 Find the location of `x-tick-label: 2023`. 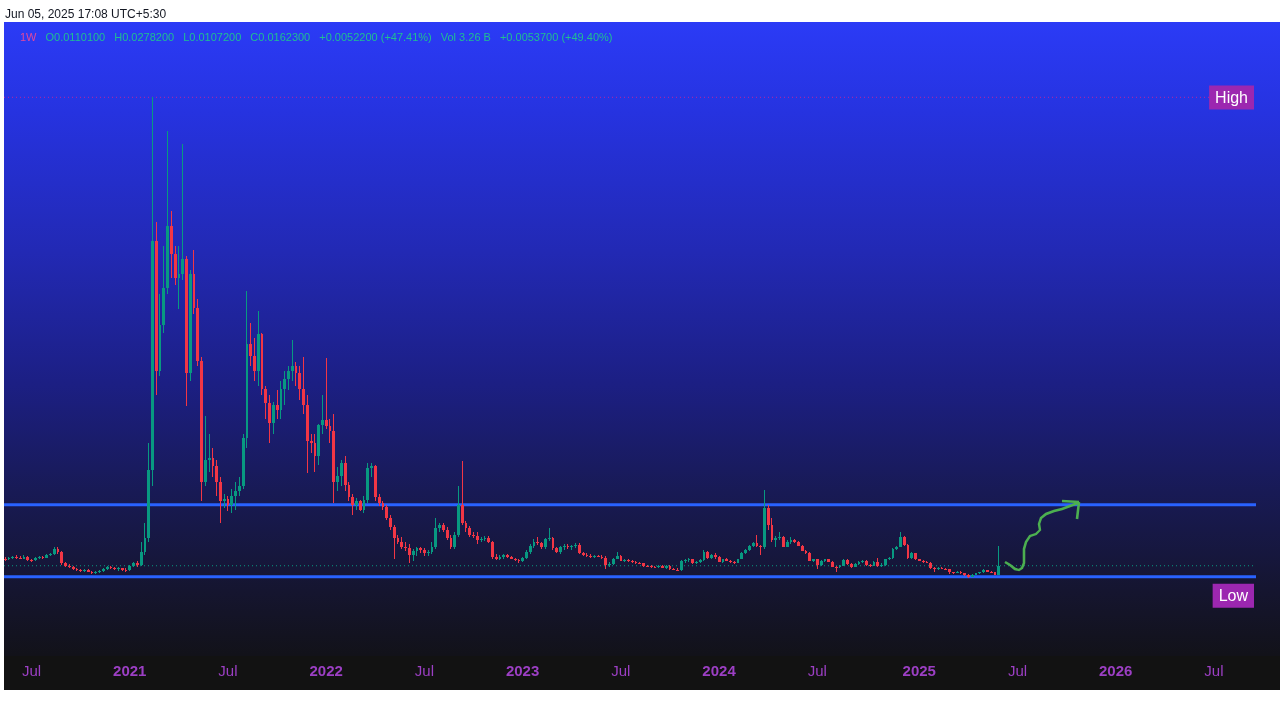

x-tick-label: 2023 is located at coordinates (522, 671).